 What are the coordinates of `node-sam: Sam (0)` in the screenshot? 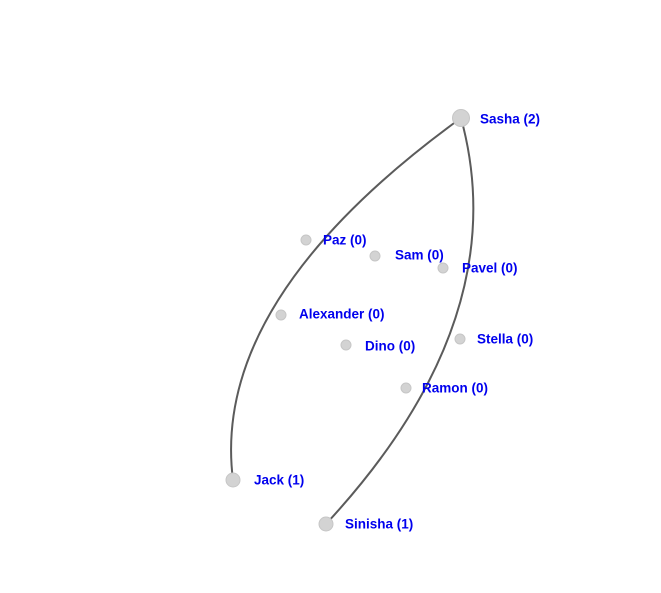 It's located at (406, 255).